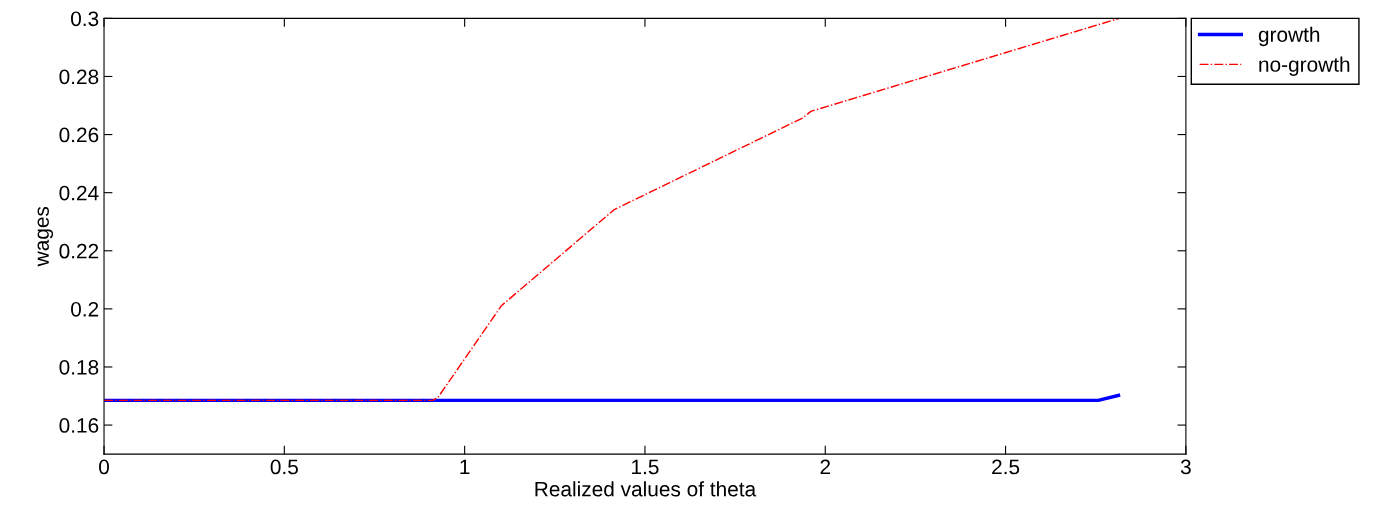 This screenshot has width=1387, height=525. Describe the element at coordinates (45, 236) in the screenshot. I see `y-axis-title: wages` at that location.